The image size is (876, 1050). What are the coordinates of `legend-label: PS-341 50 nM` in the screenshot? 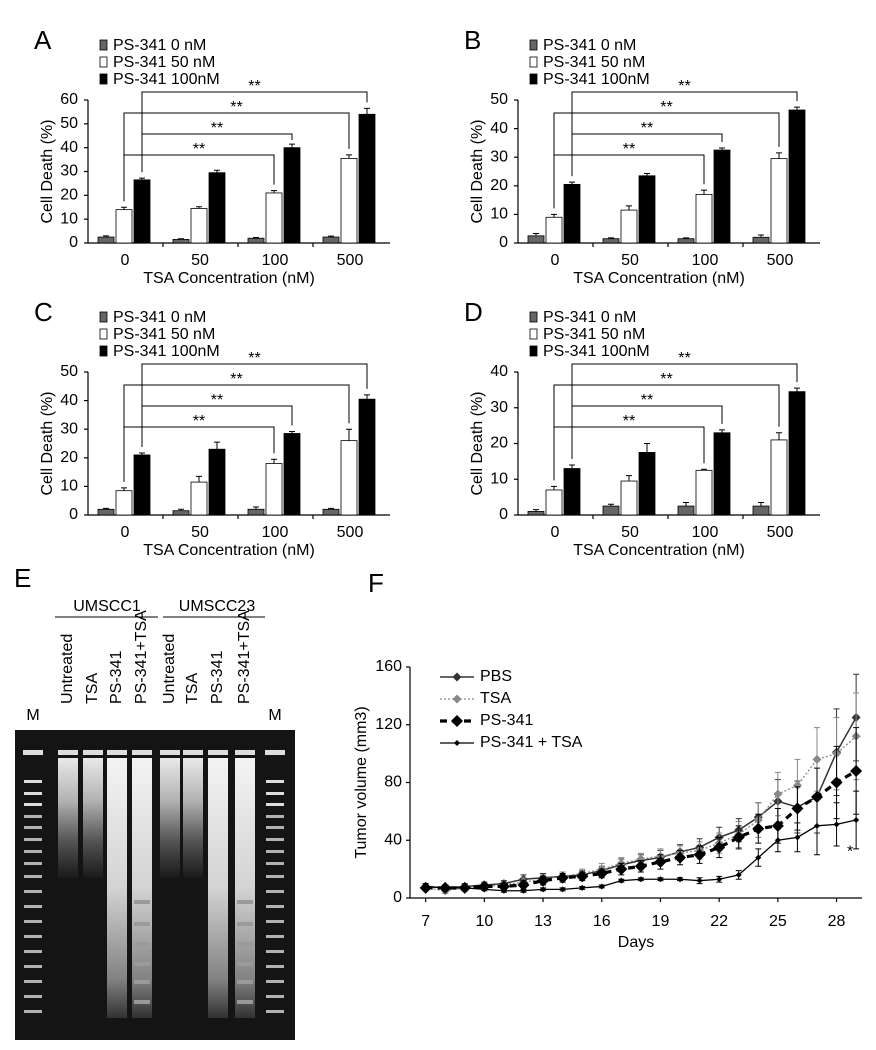 It's located at (164, 334).